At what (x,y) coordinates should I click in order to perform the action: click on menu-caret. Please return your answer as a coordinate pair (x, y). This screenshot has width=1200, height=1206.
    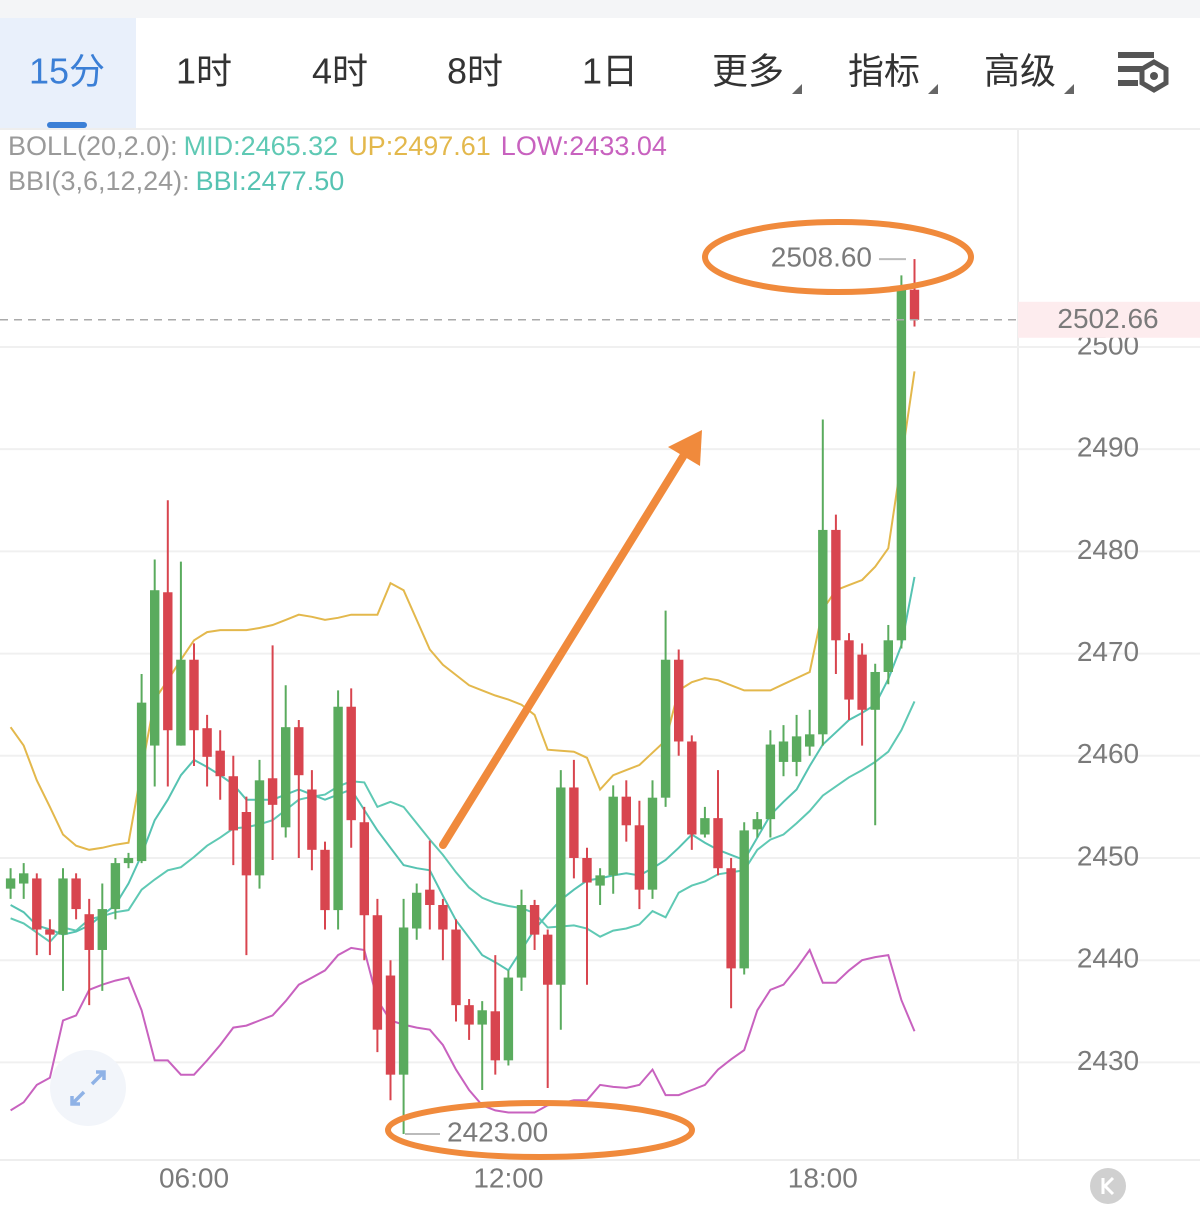
    Looking at the image, I should click on (933, 89).